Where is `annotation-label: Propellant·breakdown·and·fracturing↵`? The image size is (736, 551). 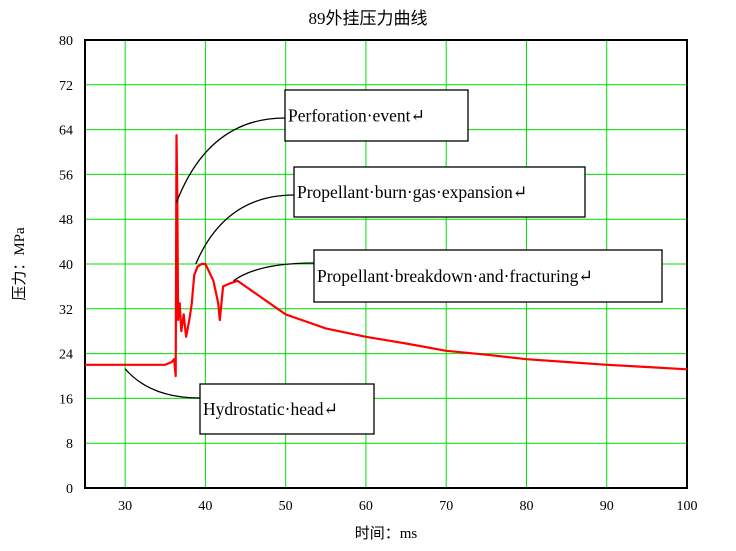
annotation-label: Propellant·breakdown·and·fracturing↵ is located at coordinates (455, 276).